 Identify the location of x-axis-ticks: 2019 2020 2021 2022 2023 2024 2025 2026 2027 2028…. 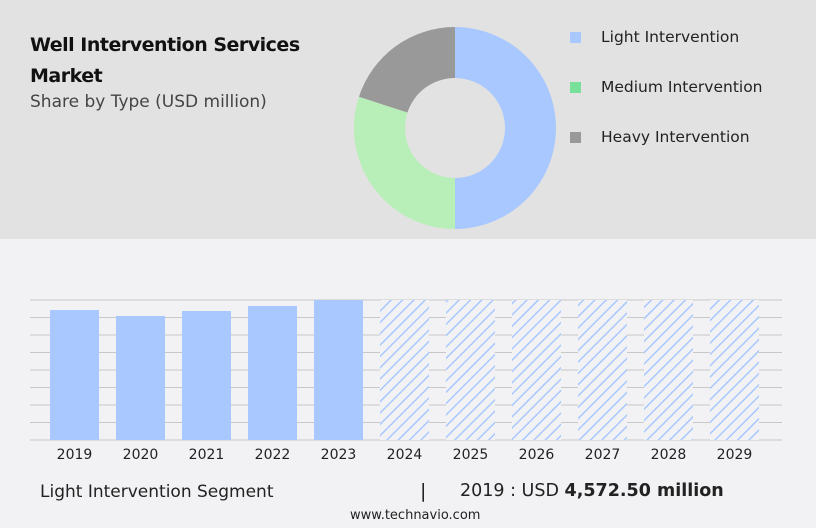
(405, 455).